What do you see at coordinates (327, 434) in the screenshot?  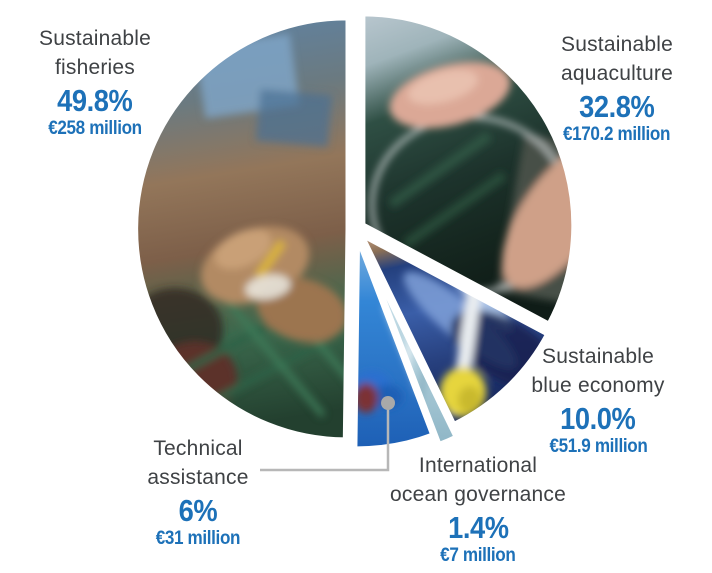 I see `leader-line-technical-assistance` at bounding box center [327, 434].